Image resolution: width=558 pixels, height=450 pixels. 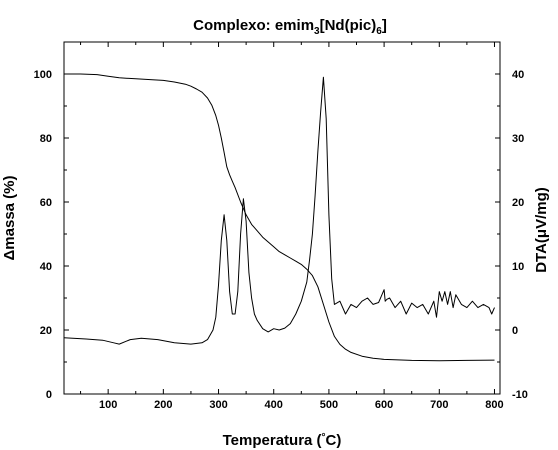 I want to click on y-right-tick-label: 10, so click(x=518, y=267).